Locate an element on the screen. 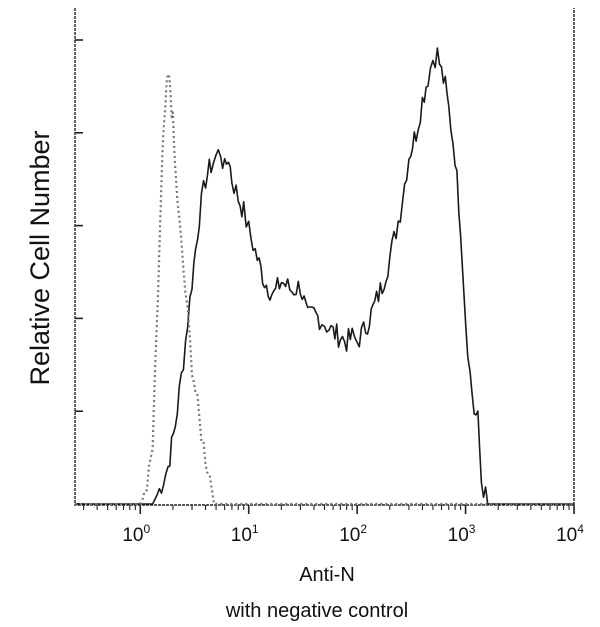  x-tick-label: 10² is located at coordinates (353, 534).